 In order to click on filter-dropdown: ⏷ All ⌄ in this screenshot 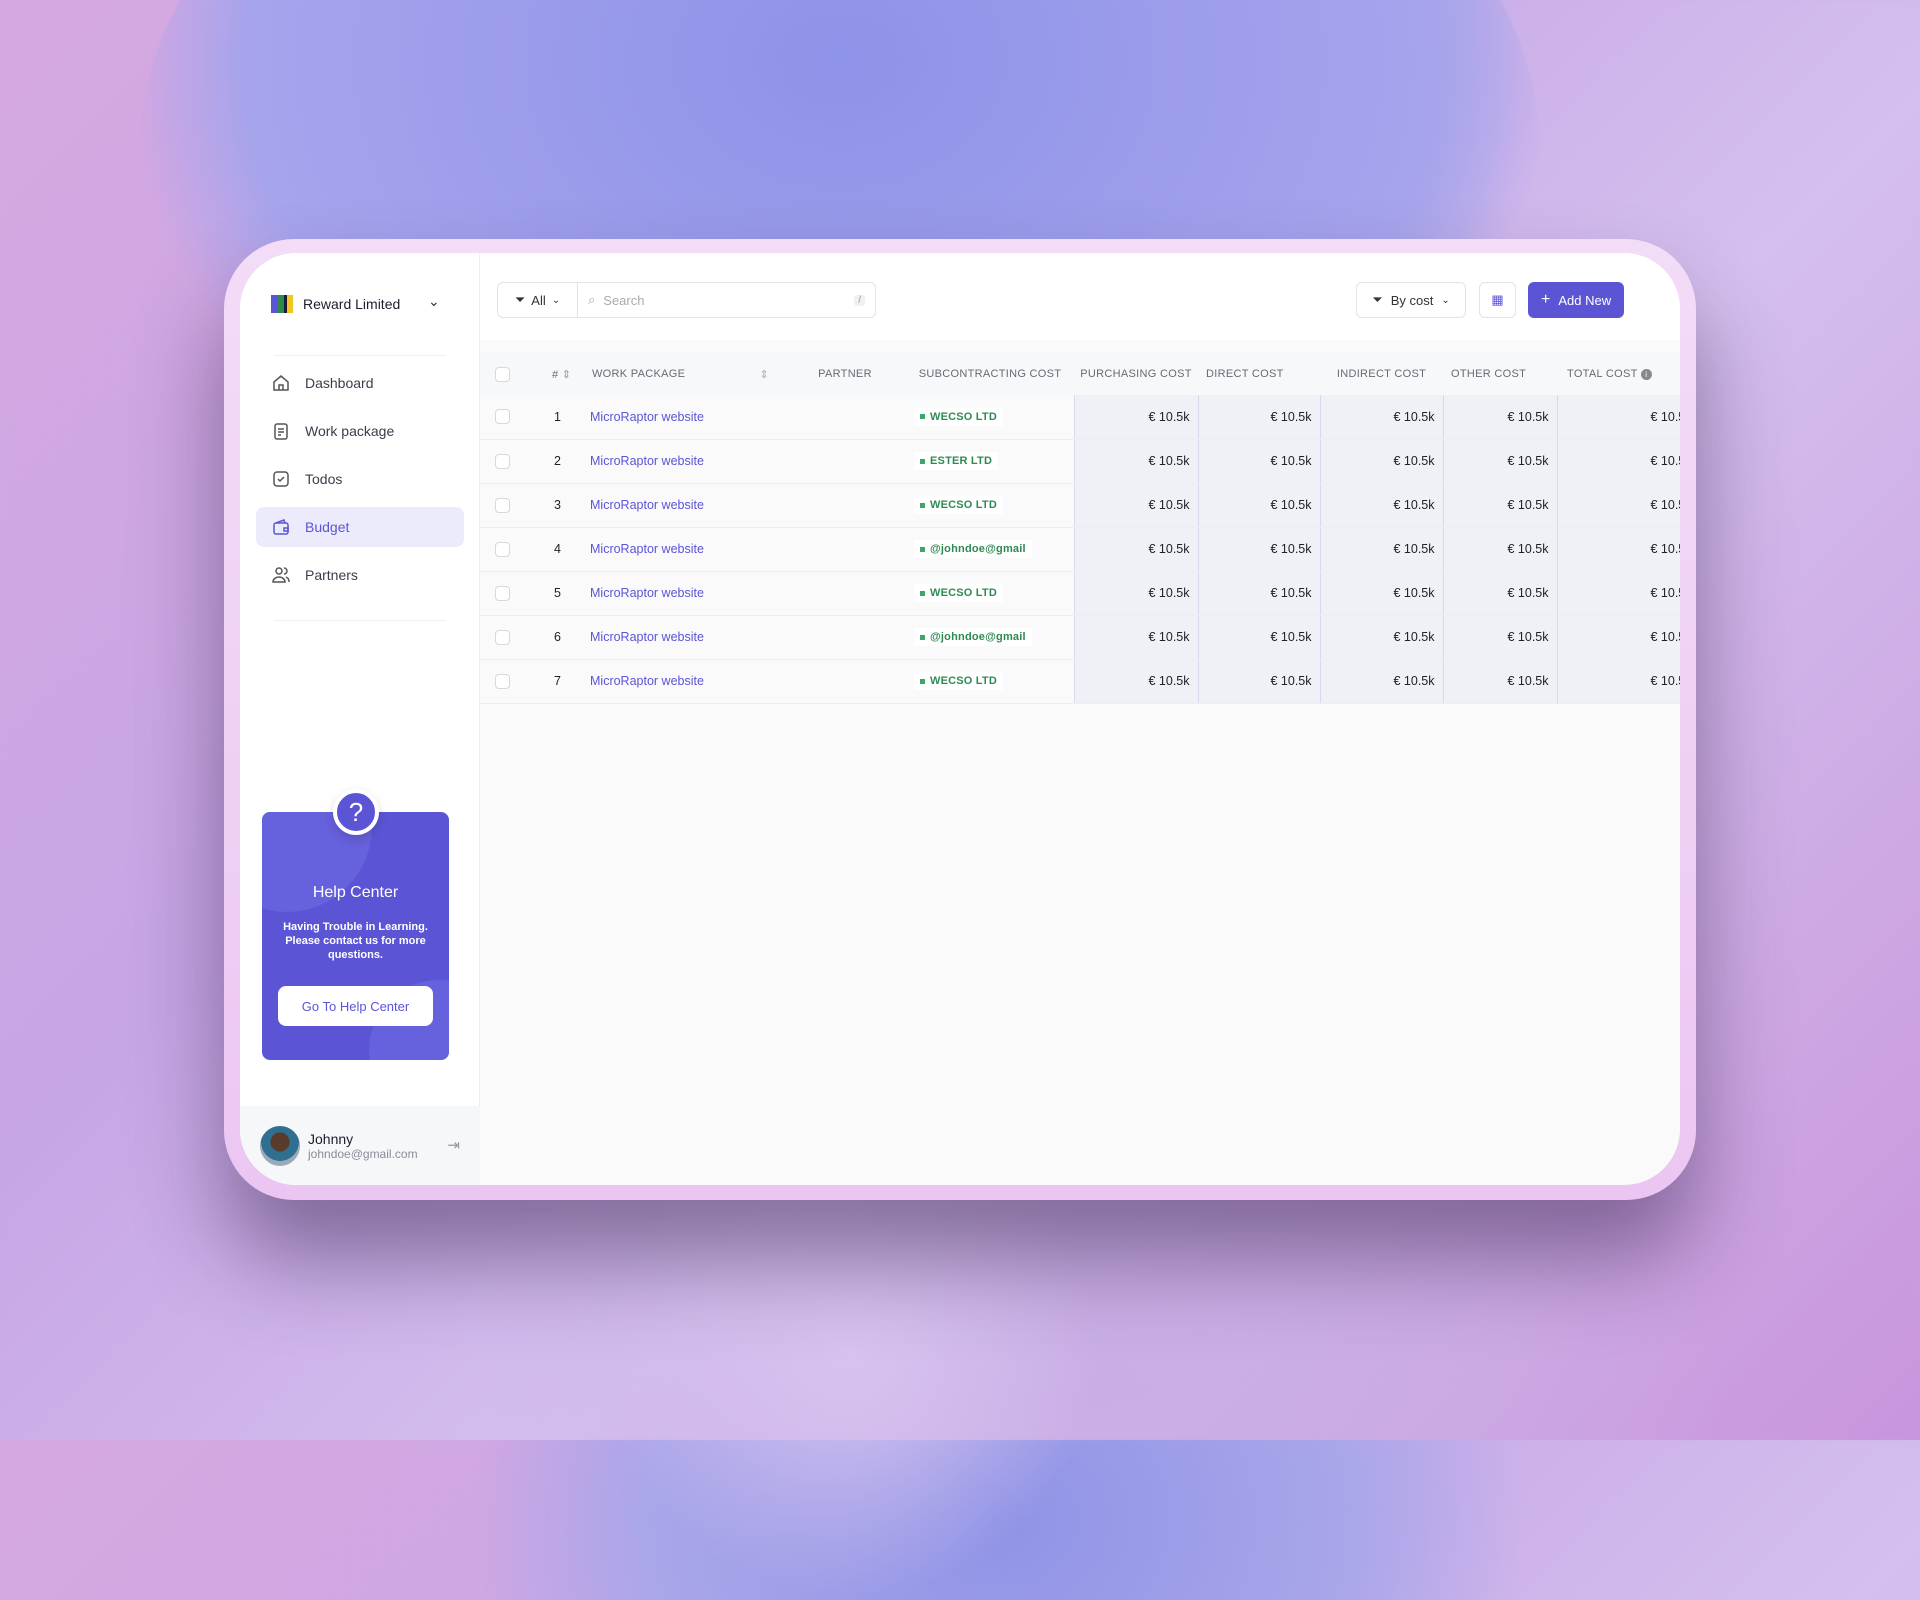, I will do `click(538, 300)`.